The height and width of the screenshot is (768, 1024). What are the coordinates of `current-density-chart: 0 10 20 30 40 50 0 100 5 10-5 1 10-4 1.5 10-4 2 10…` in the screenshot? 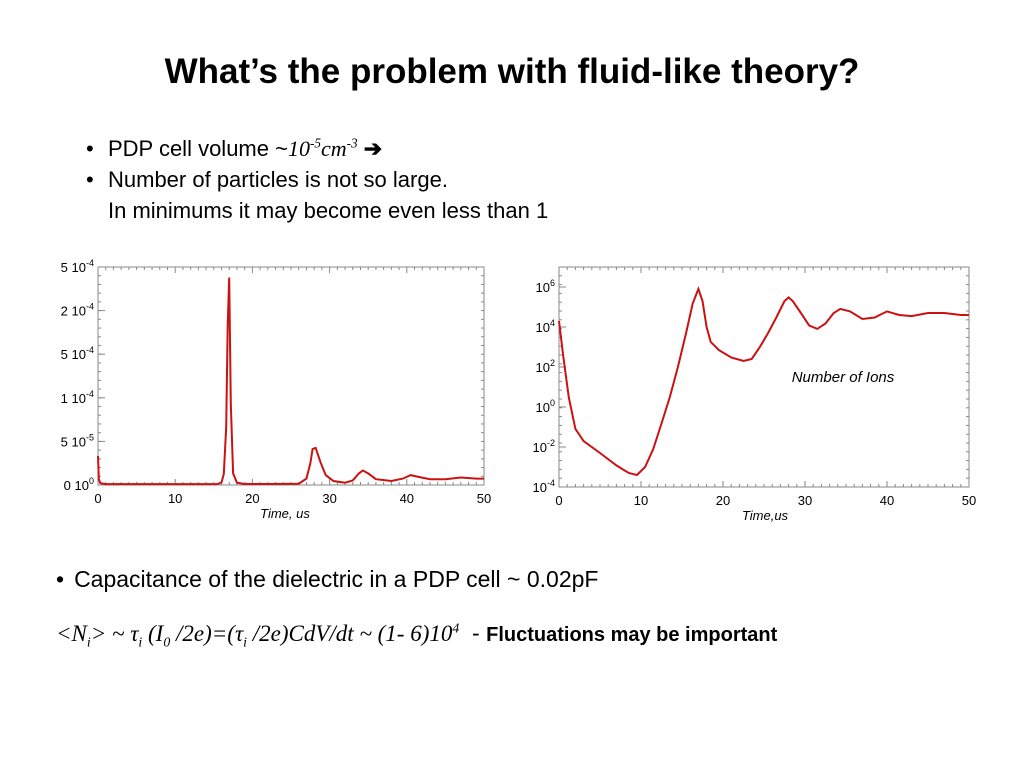 It's located at (275, 389).